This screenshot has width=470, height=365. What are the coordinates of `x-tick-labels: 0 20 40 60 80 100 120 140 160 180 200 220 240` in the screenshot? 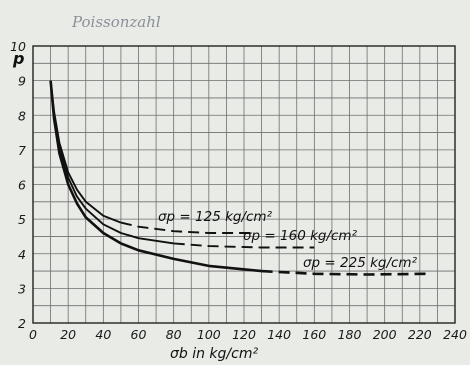 It's located at (248, 334).